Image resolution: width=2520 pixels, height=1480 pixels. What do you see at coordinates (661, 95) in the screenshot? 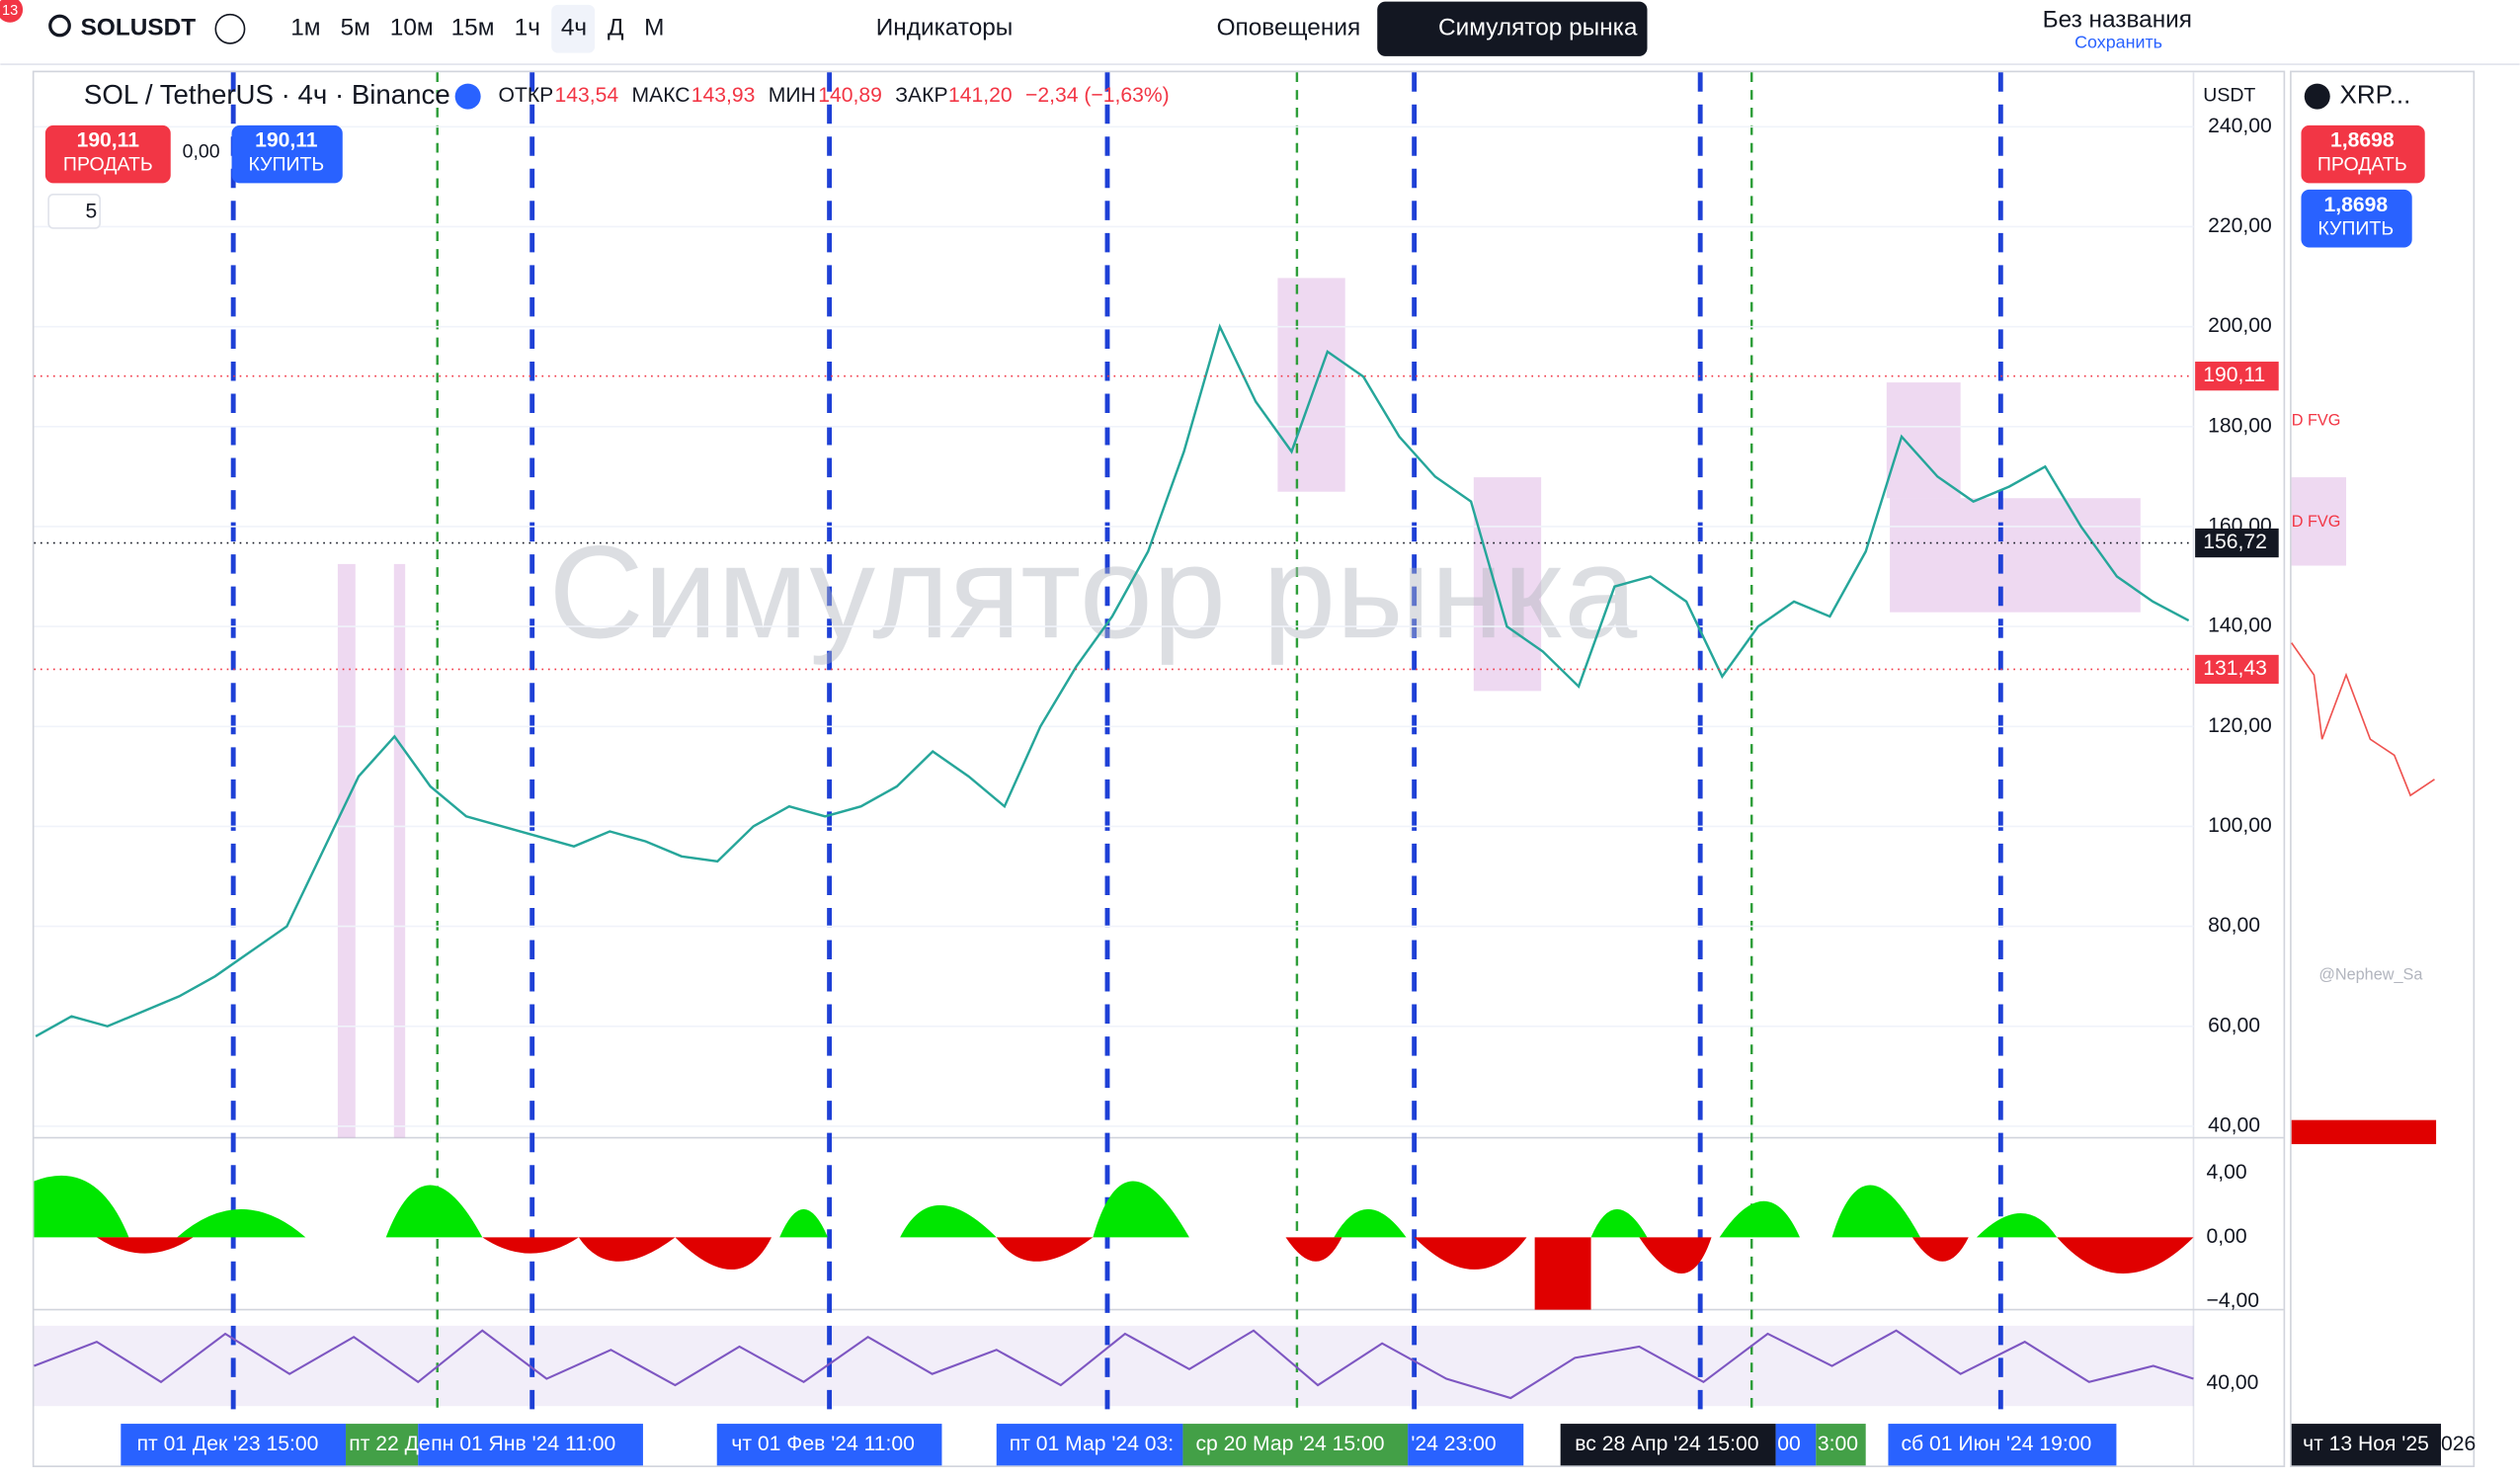
I see `ohlc-label: МАКС` at bounding box center [661, 95].